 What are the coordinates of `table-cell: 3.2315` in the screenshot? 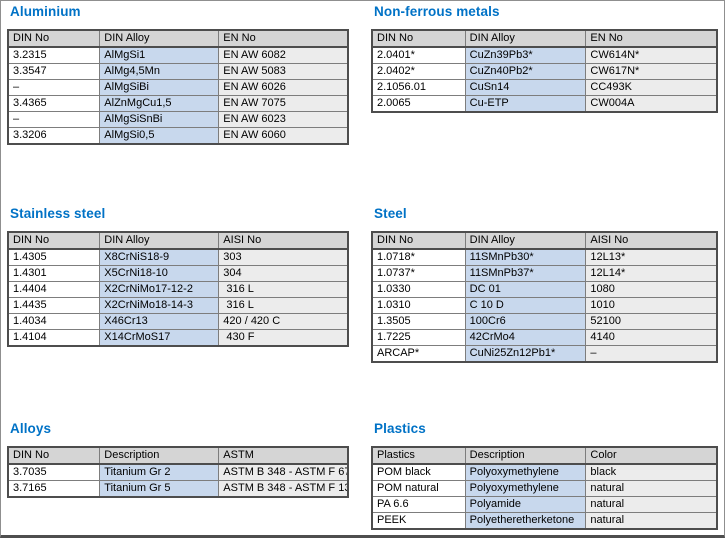 It's located at (54, 55).